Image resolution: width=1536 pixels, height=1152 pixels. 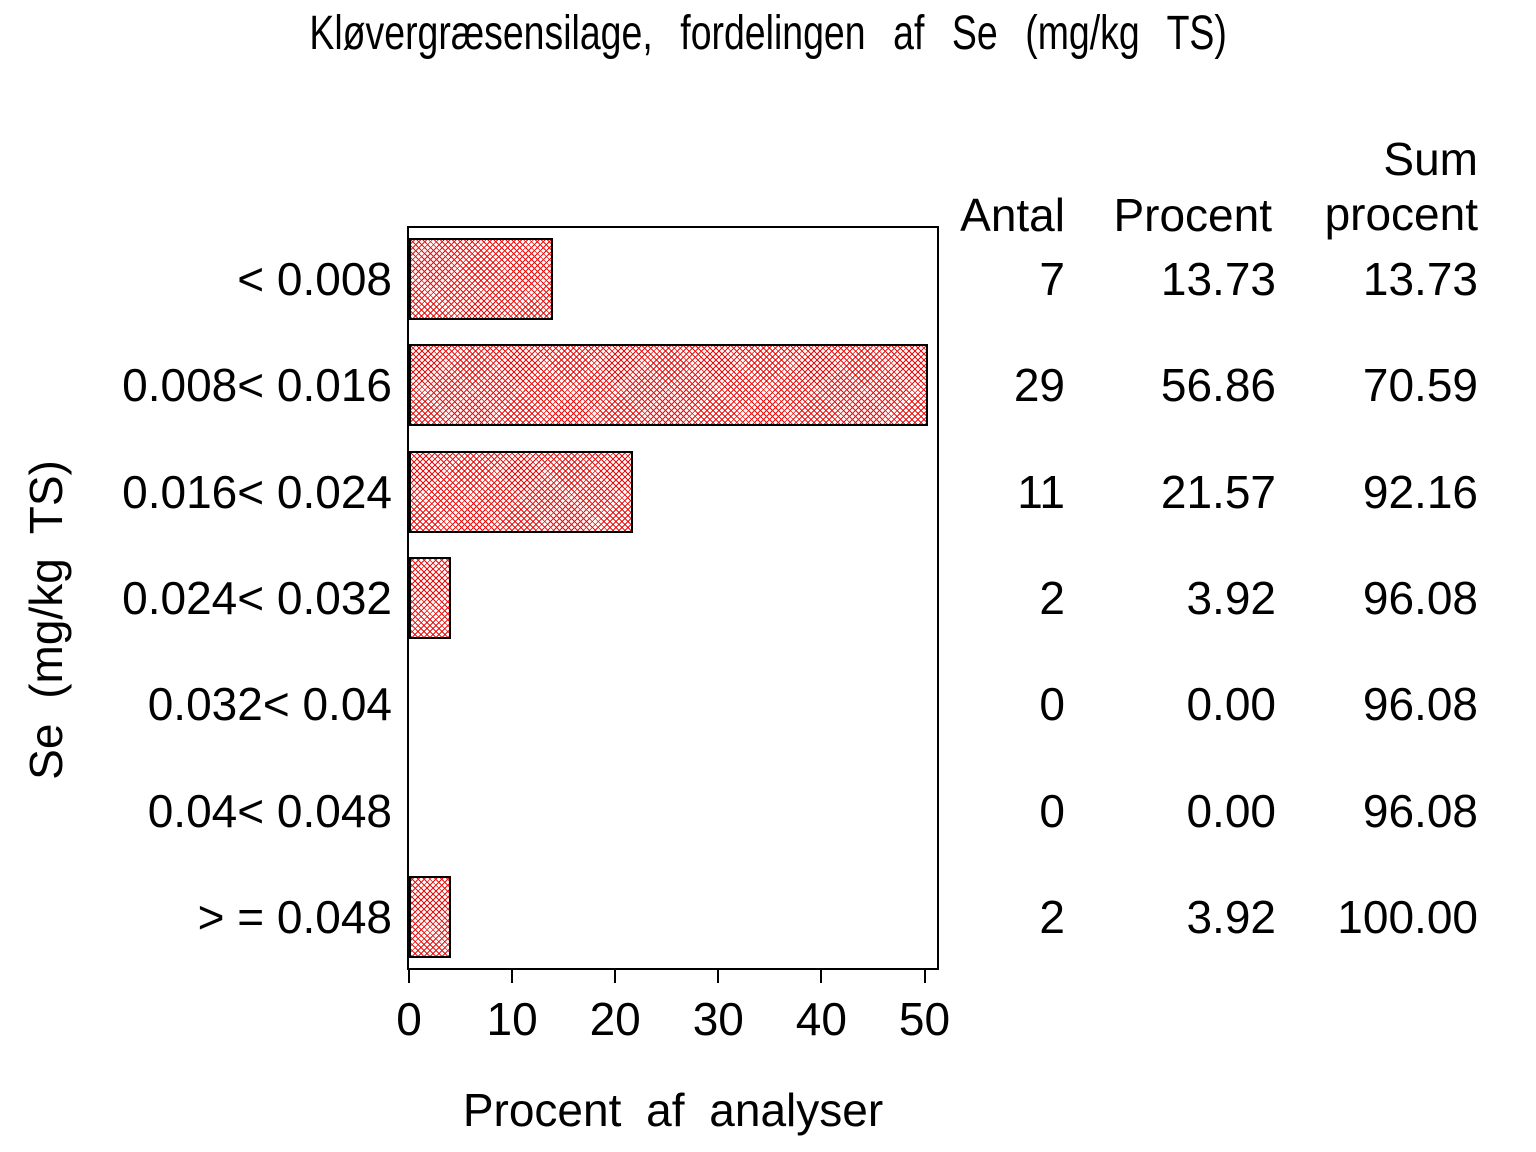 What do you see at coordinates (1338, 187) in the screenshot?
I see `column-header-sum-procent: Sum procent` at bounding box center [1338, 187].